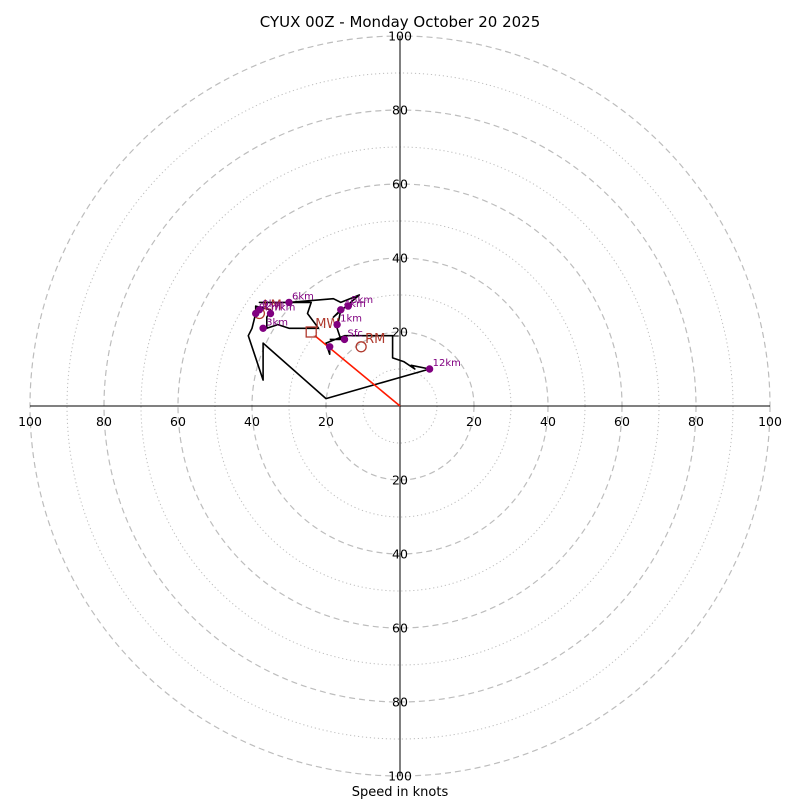 The height and width of the screenshot is (800, 800). I want to click on height-point-label: 5km, so click(362, 300).